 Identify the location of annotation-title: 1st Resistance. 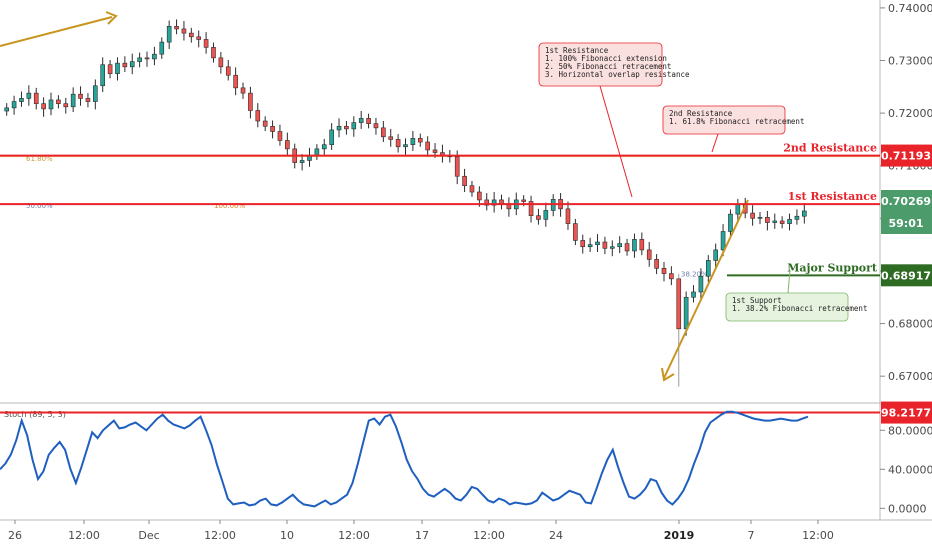
(577, 50).